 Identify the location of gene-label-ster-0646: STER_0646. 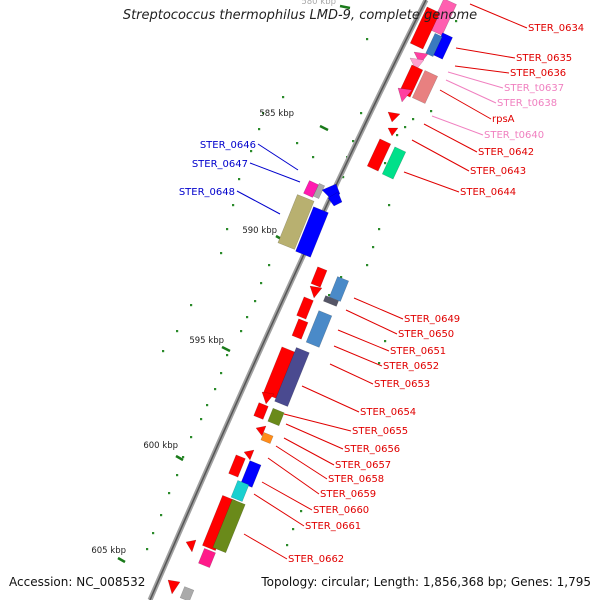
(228, 145).